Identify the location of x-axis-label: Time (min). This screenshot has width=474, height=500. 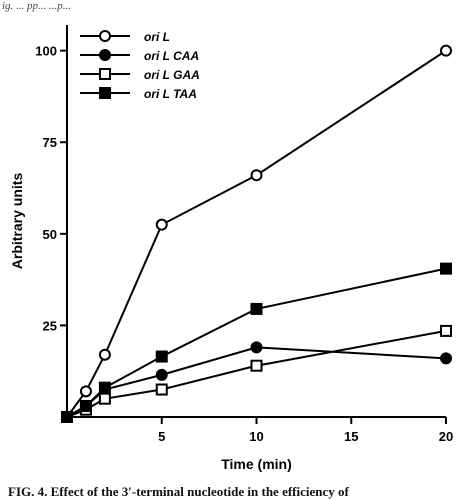
(256, 464).